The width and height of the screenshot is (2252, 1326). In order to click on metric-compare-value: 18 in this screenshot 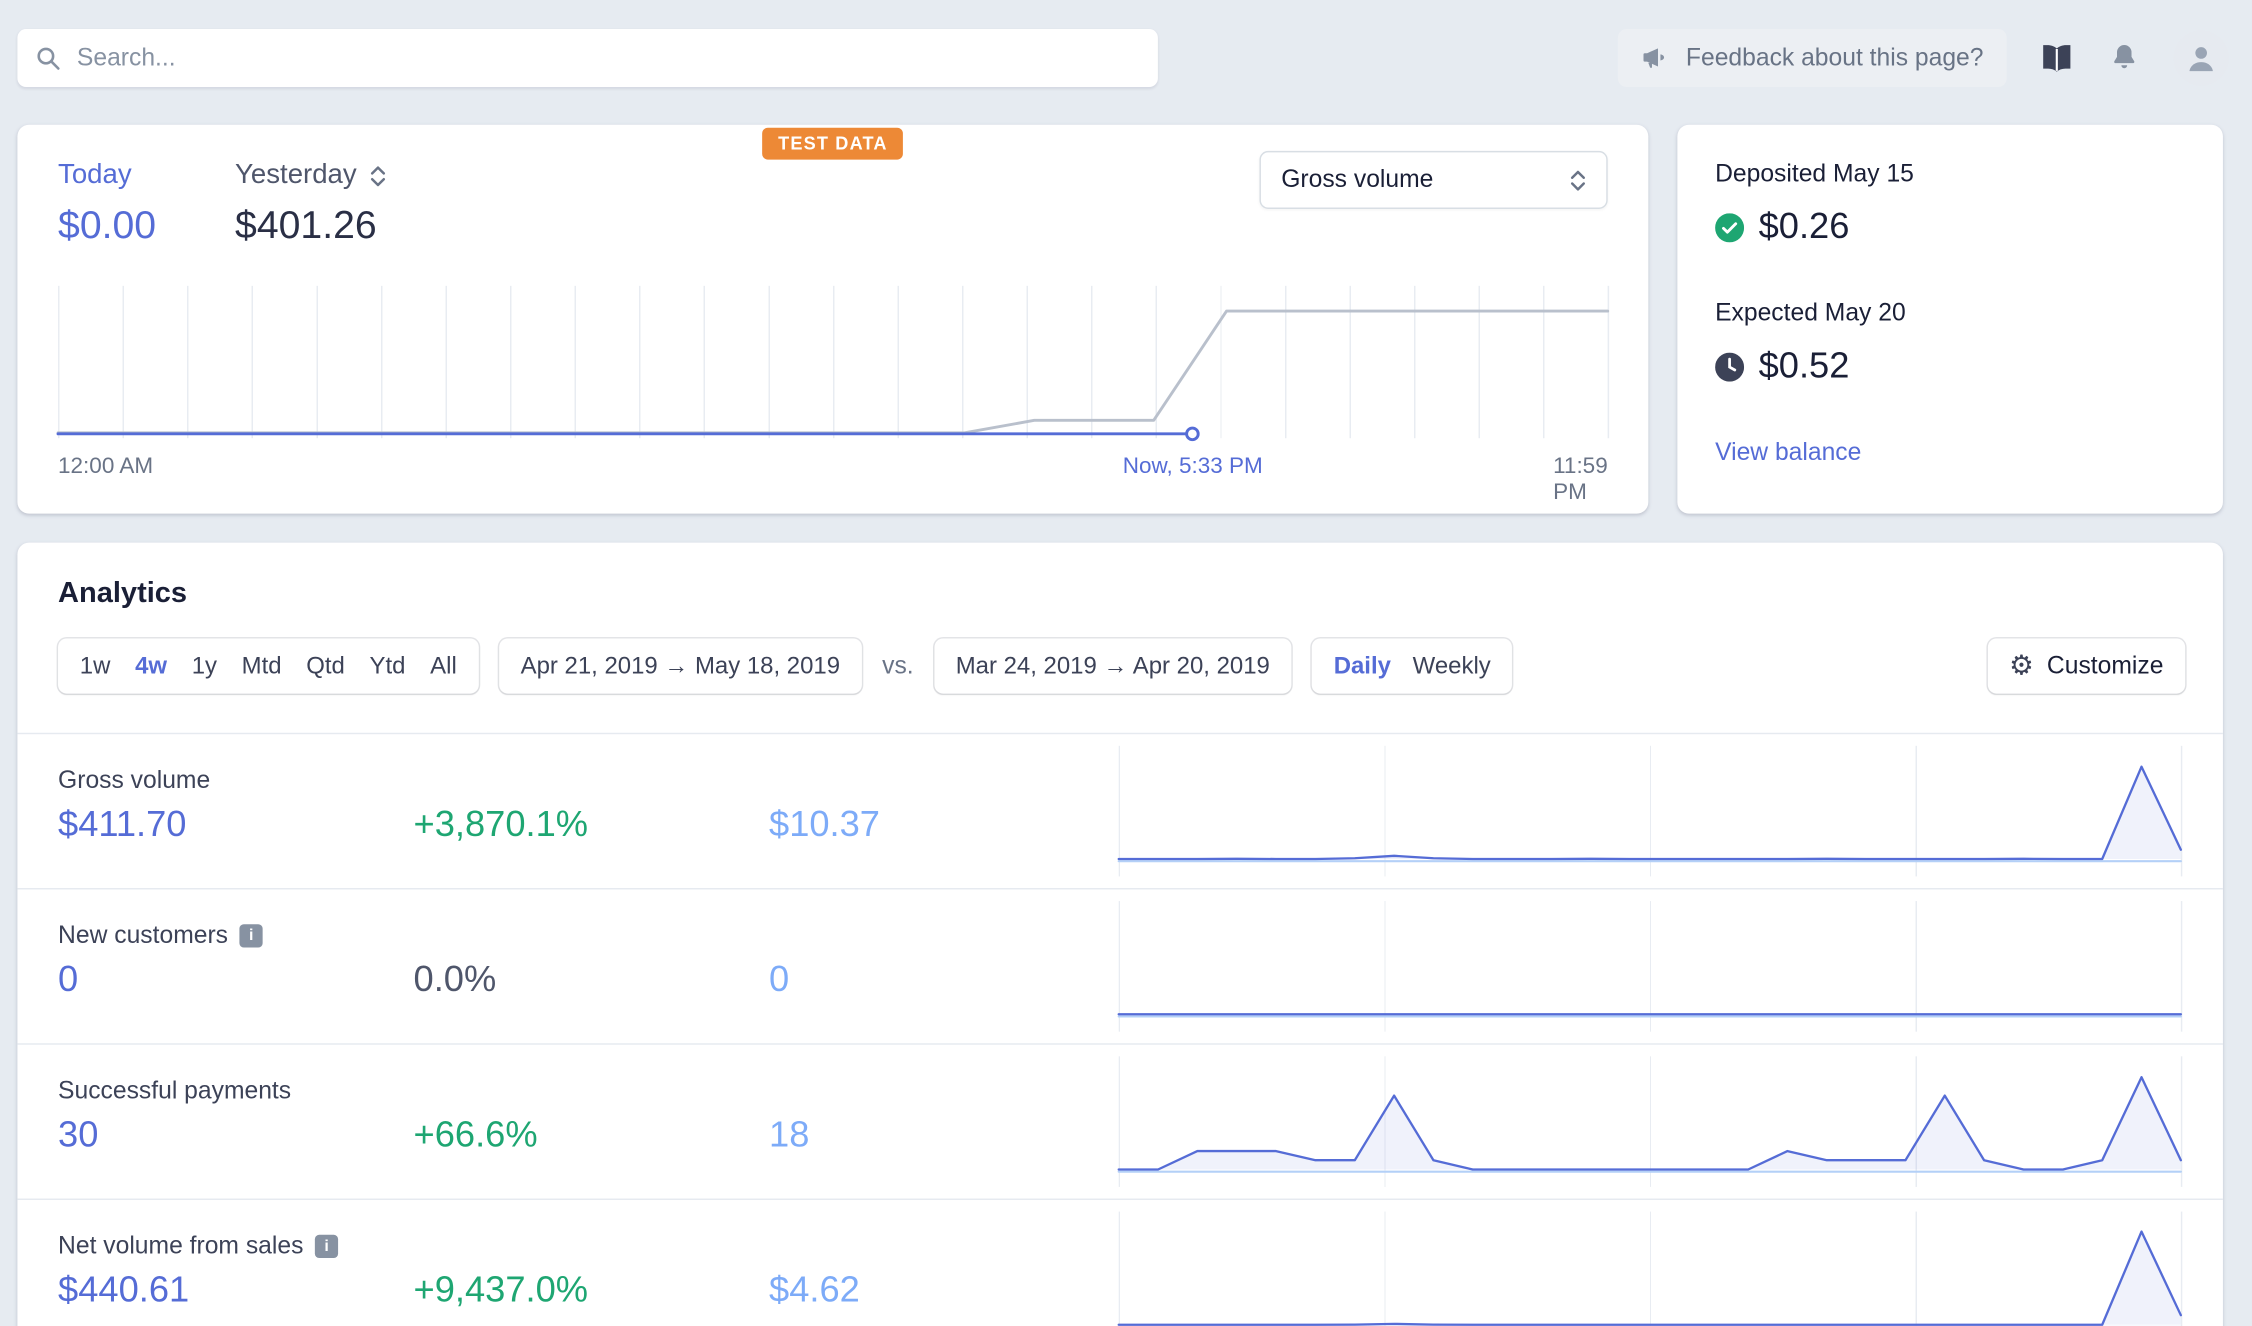, I will do `click(789, 1134)`.